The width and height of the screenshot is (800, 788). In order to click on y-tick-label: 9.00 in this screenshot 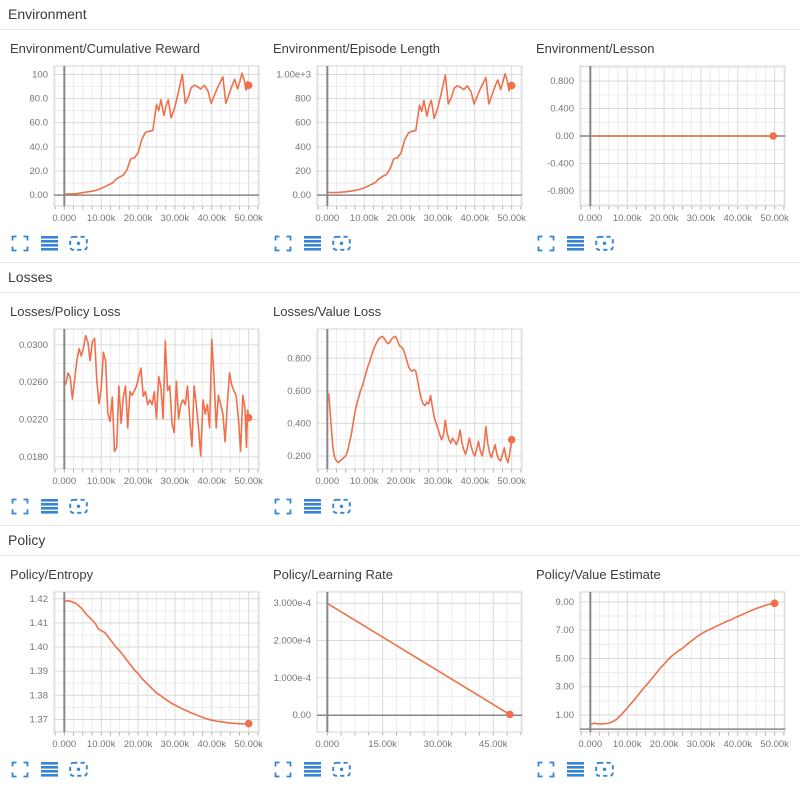, I will do `click(565, 602)`.